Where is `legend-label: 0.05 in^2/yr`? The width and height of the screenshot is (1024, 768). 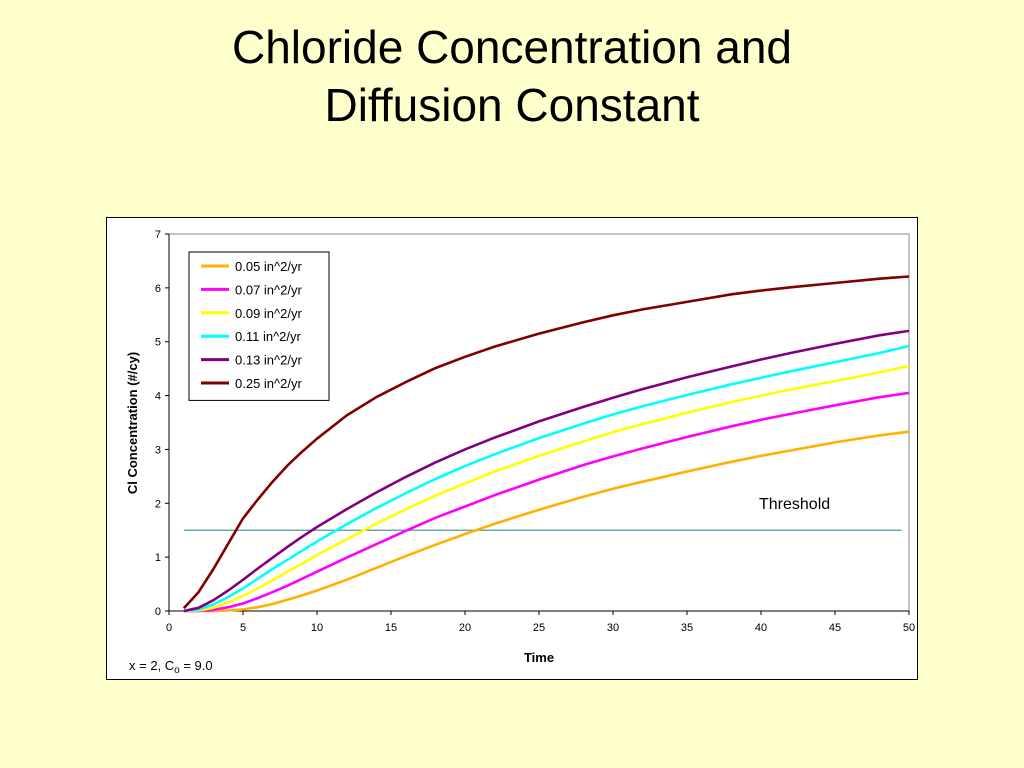 legend-label: 0.05 in^2/yr is located at coordinates (268, 266).